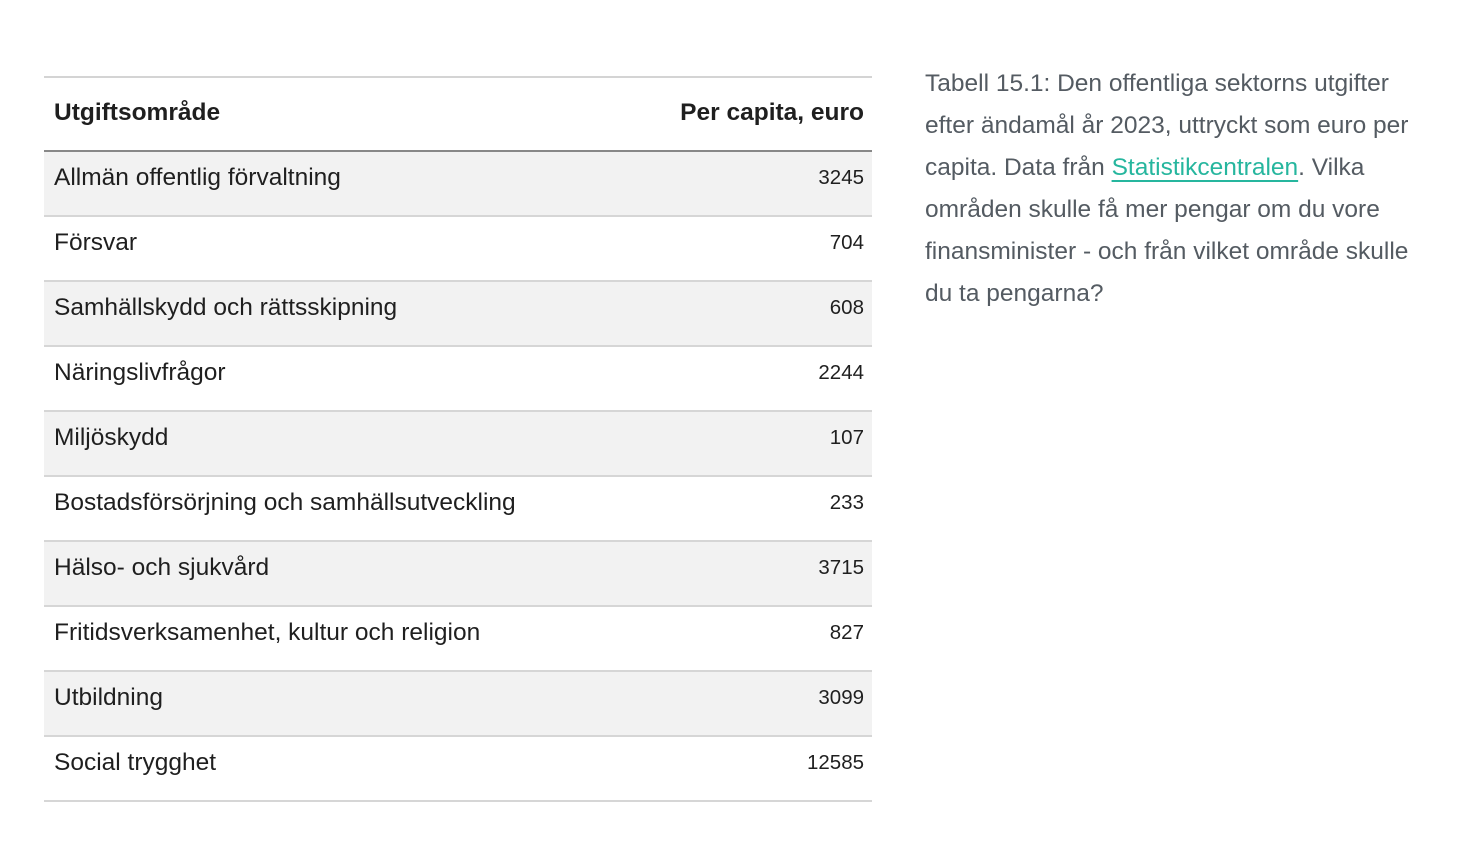 This screenshot has width=1481, height=846. What do you see at coordinates (1205, 167) in the screenshot?
I see `statistikcentralen-link: Statistikcentralen` at bounding box center [1205, 167].